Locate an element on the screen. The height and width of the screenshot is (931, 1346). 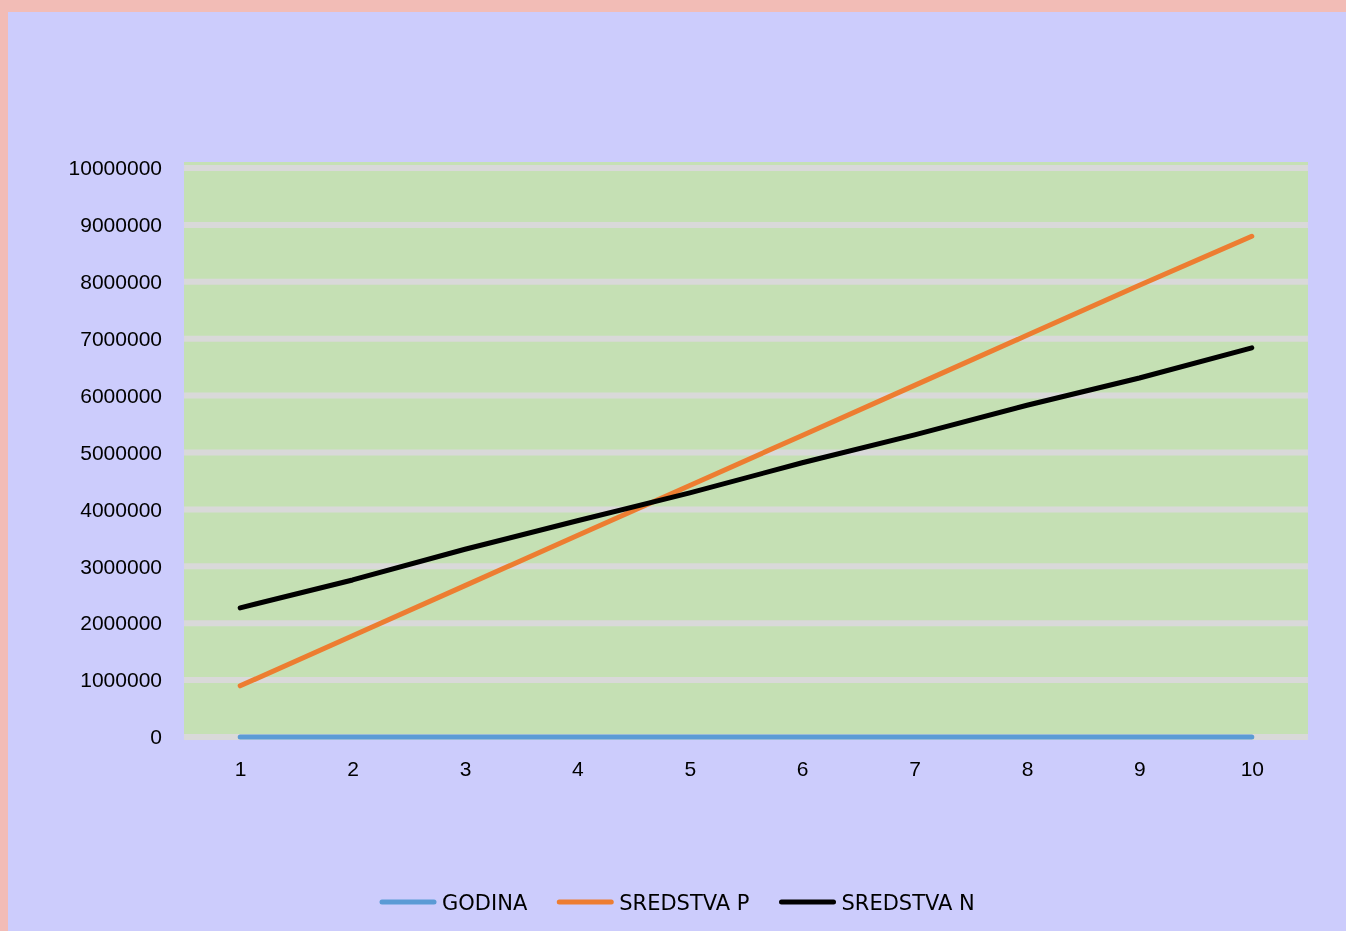
legend-label: SREDSTVA N is located at coordinates (908, 903).